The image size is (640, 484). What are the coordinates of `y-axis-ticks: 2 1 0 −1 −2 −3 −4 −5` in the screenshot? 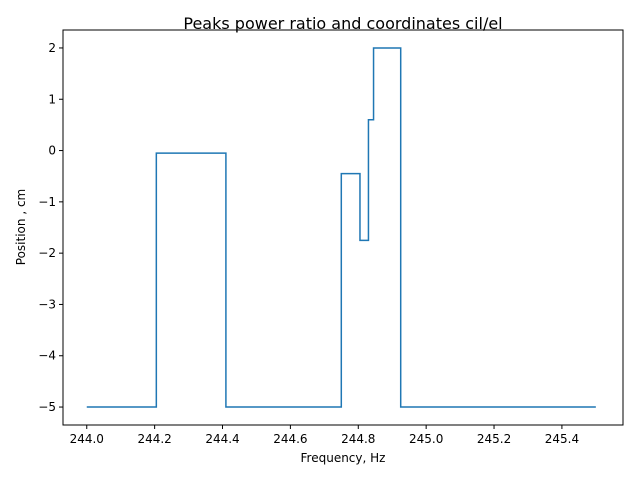 It's located at (50, 227).